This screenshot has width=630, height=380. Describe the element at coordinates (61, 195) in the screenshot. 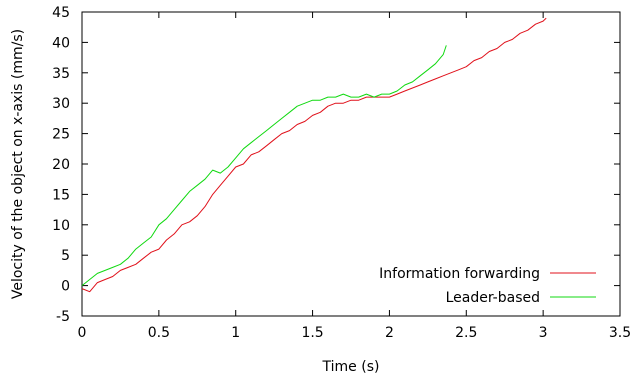

I see `y-tick-label: 15` at that location.